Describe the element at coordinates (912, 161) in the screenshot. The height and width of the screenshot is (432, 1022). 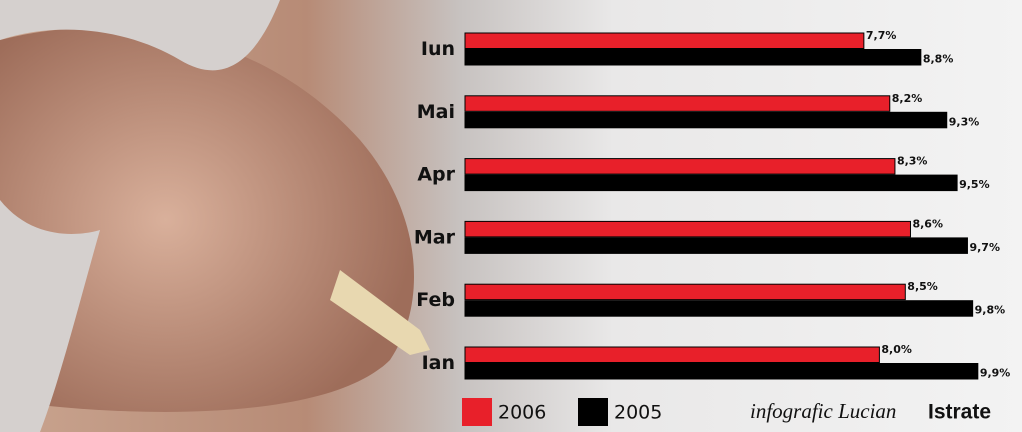
I see `value-label: 8,3%` at that location.